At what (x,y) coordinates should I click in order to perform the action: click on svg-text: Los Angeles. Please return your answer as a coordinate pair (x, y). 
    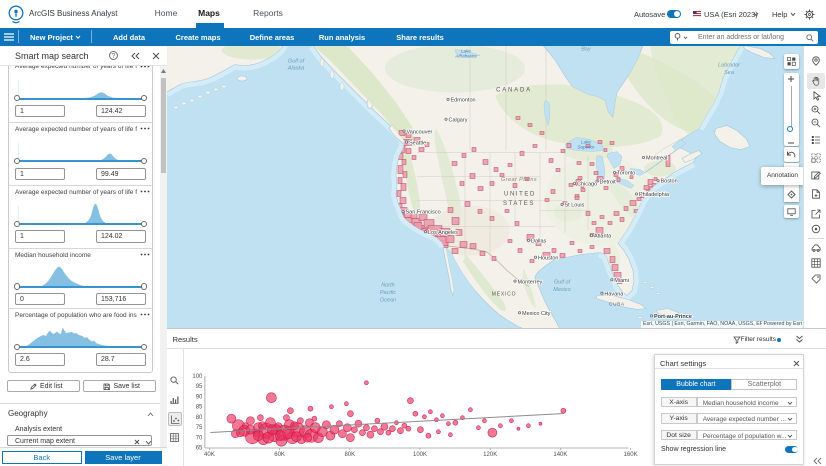
    Looking at the image, I should click on (443, 232).